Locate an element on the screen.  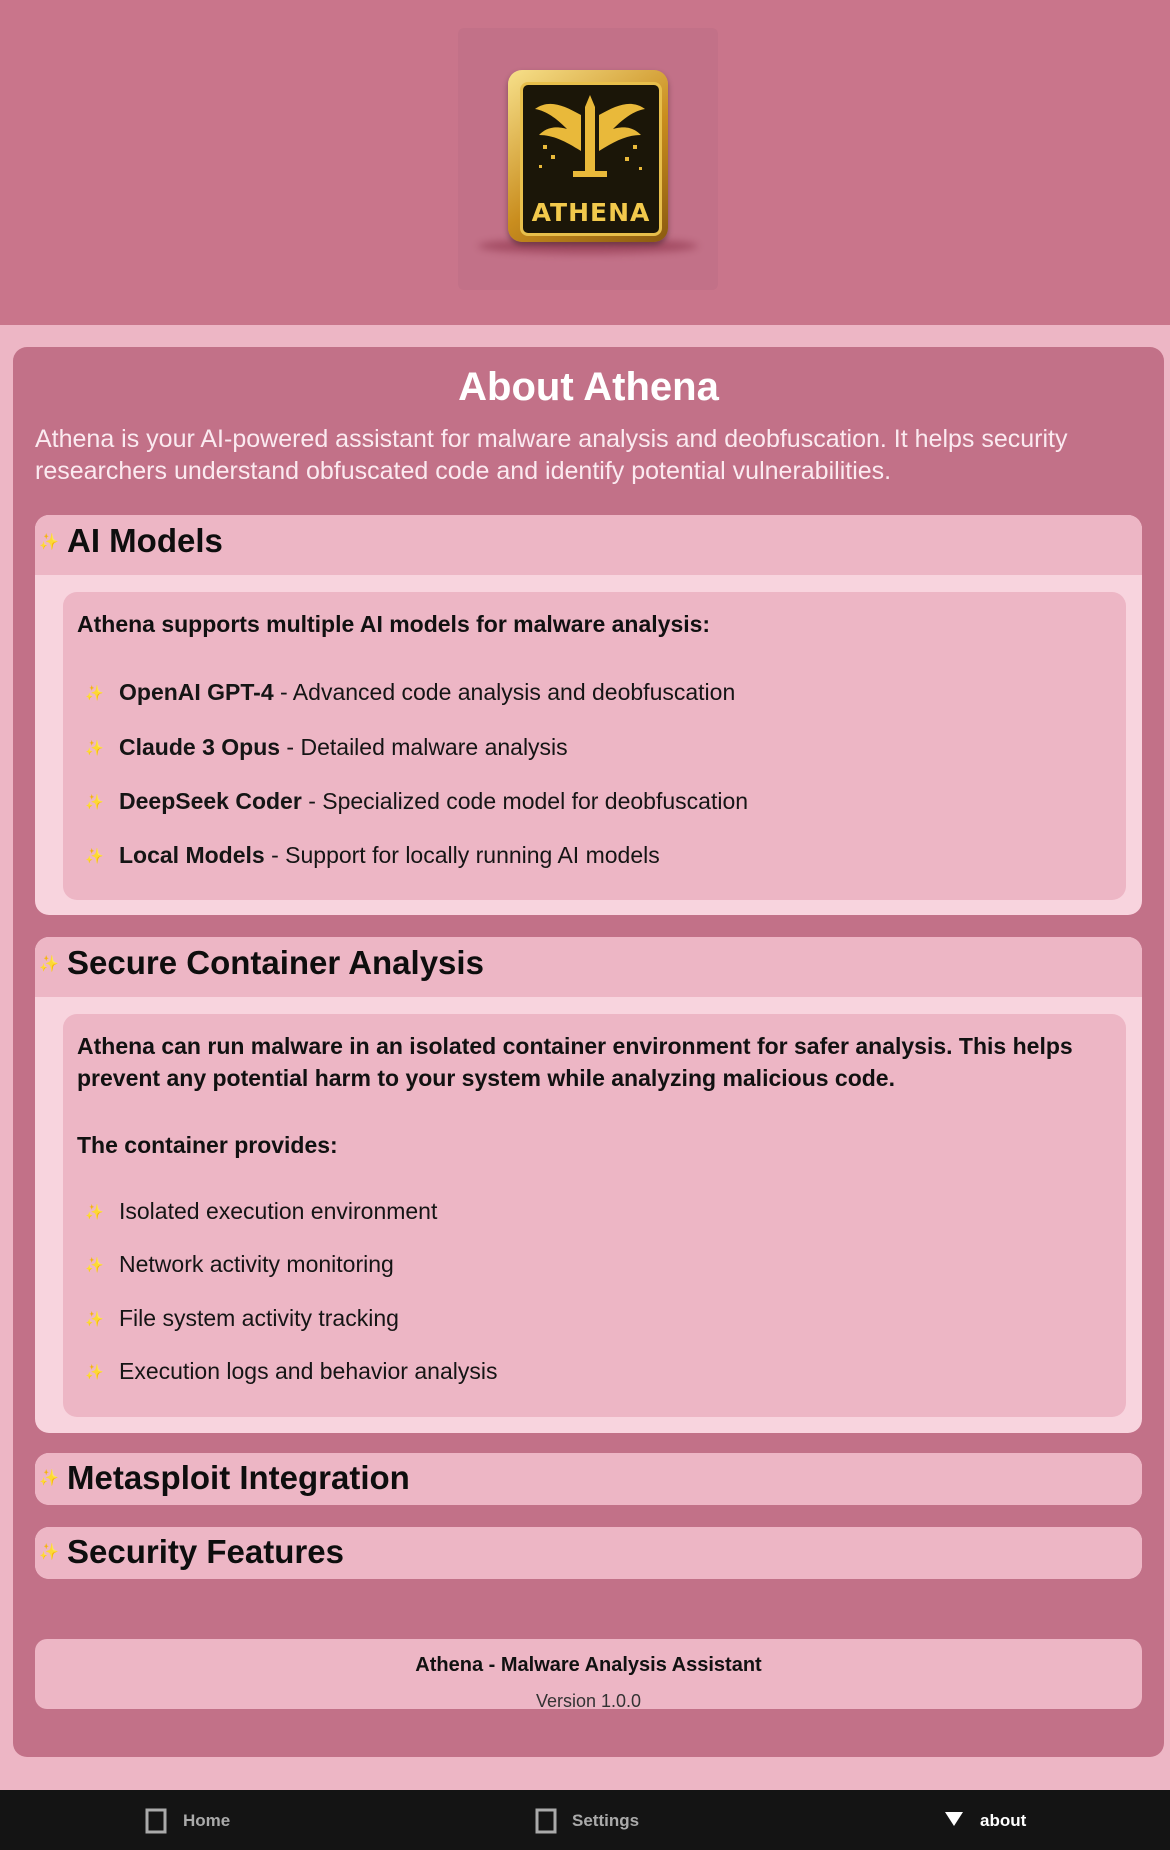
page-title: About Athena is located at coordinates (588, 387).